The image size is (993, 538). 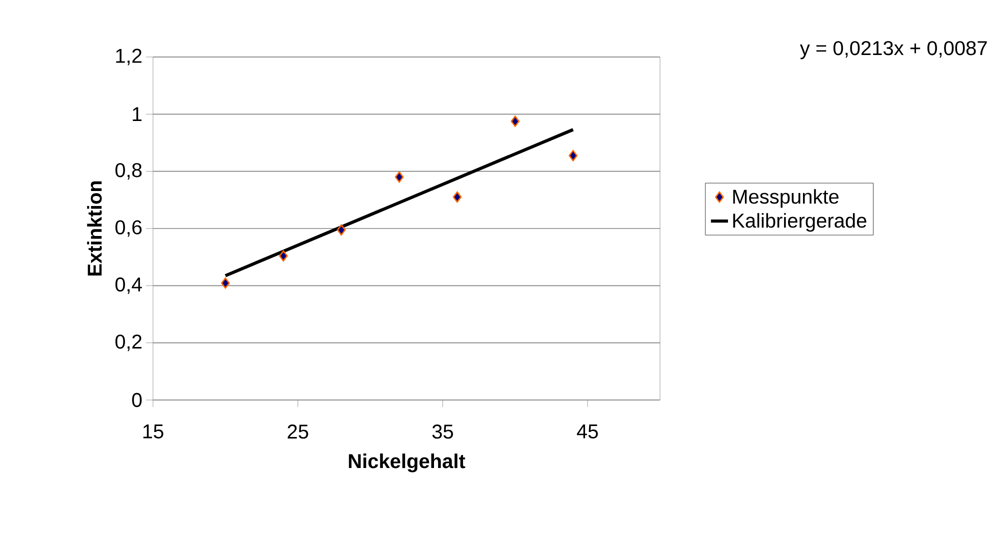 What do you see at coordinates (786, 198) in the screenshot?
I see `legend-label: Messpunkte` at bounding box center [786, 198].